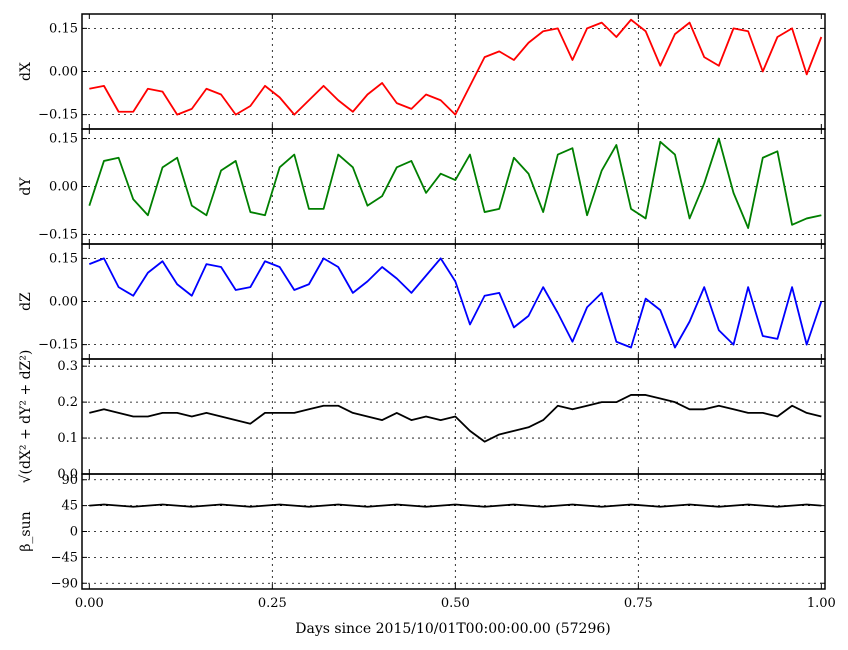 The height and width of the screenshot is (650, 848). I want to click on ytick-label-dz-1: 0.00, so click(63, 302).